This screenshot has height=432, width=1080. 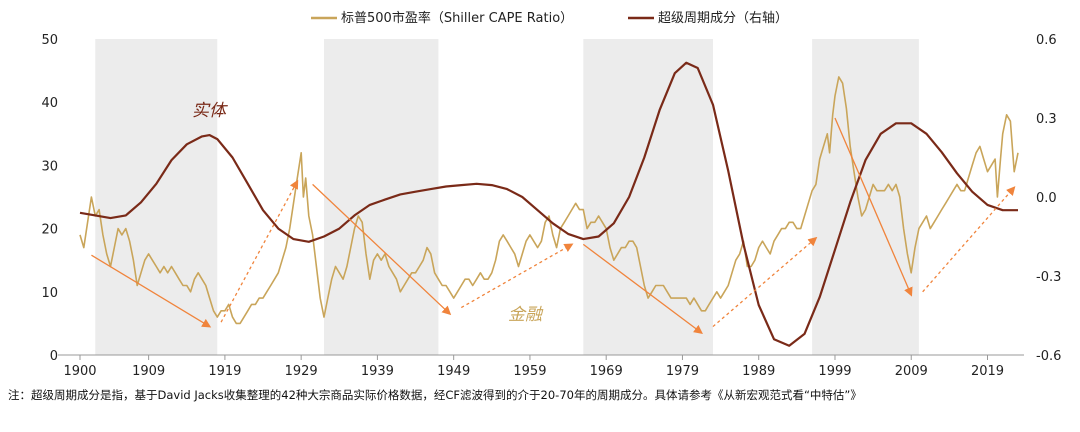 I want to click on x-tick-label: 1989, so click(x=758, y=371).